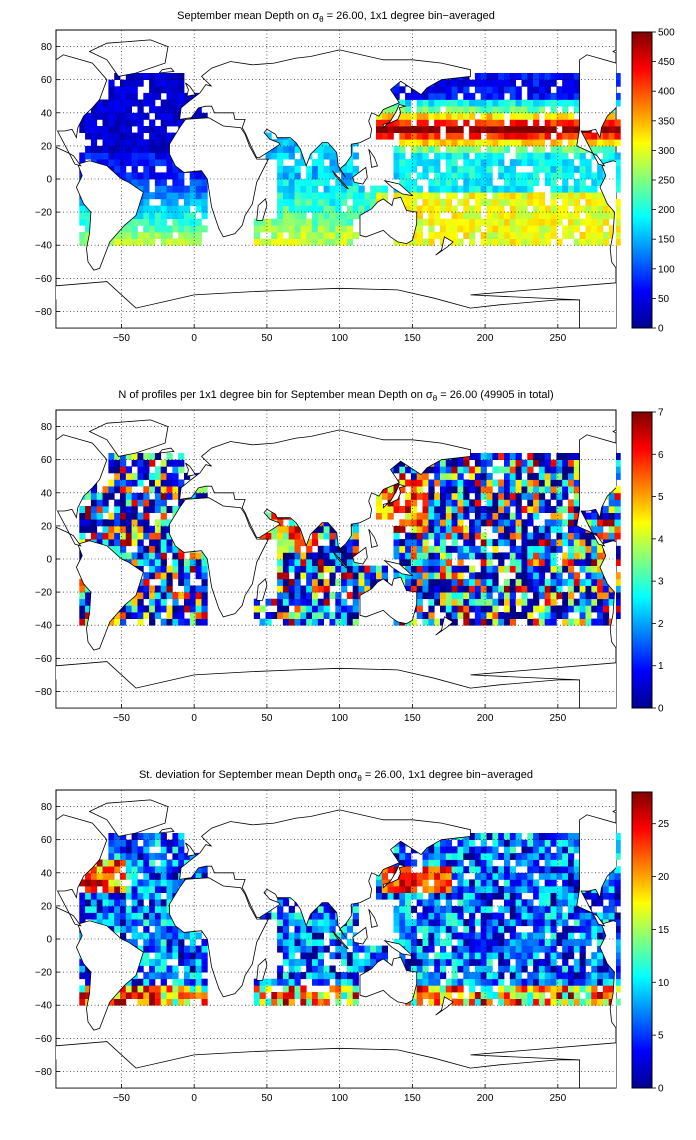  Describe the element at coordinates (43, 312) in the screenshot. I see `y-tick-label: −80` at that location.